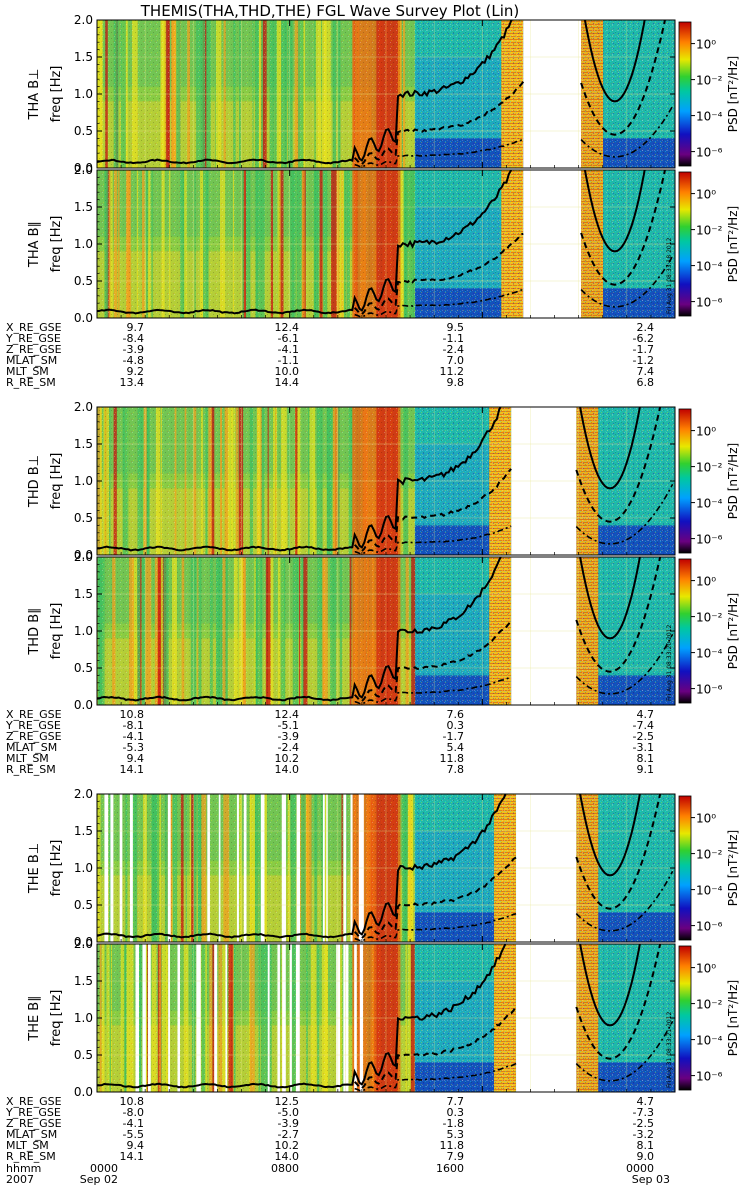 This screenshot has height=1200, width=750. Describe the element at coordinates (643, 1123) in the screenshot. I see `ephemeris-value: -2.5` at that location.